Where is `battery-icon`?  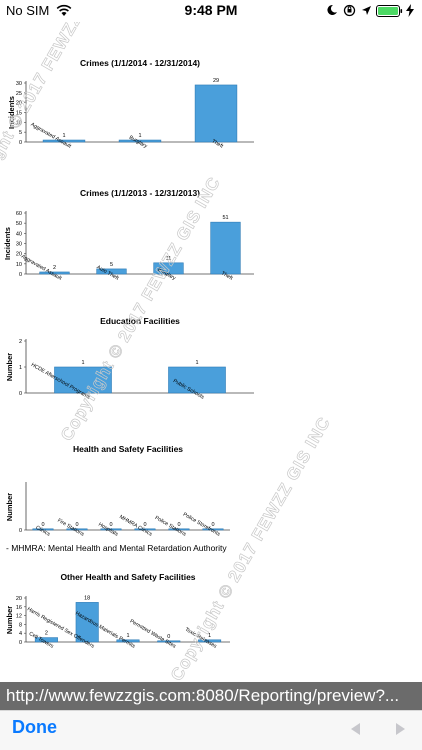 battery-icon is located at coordinates (389, 11).